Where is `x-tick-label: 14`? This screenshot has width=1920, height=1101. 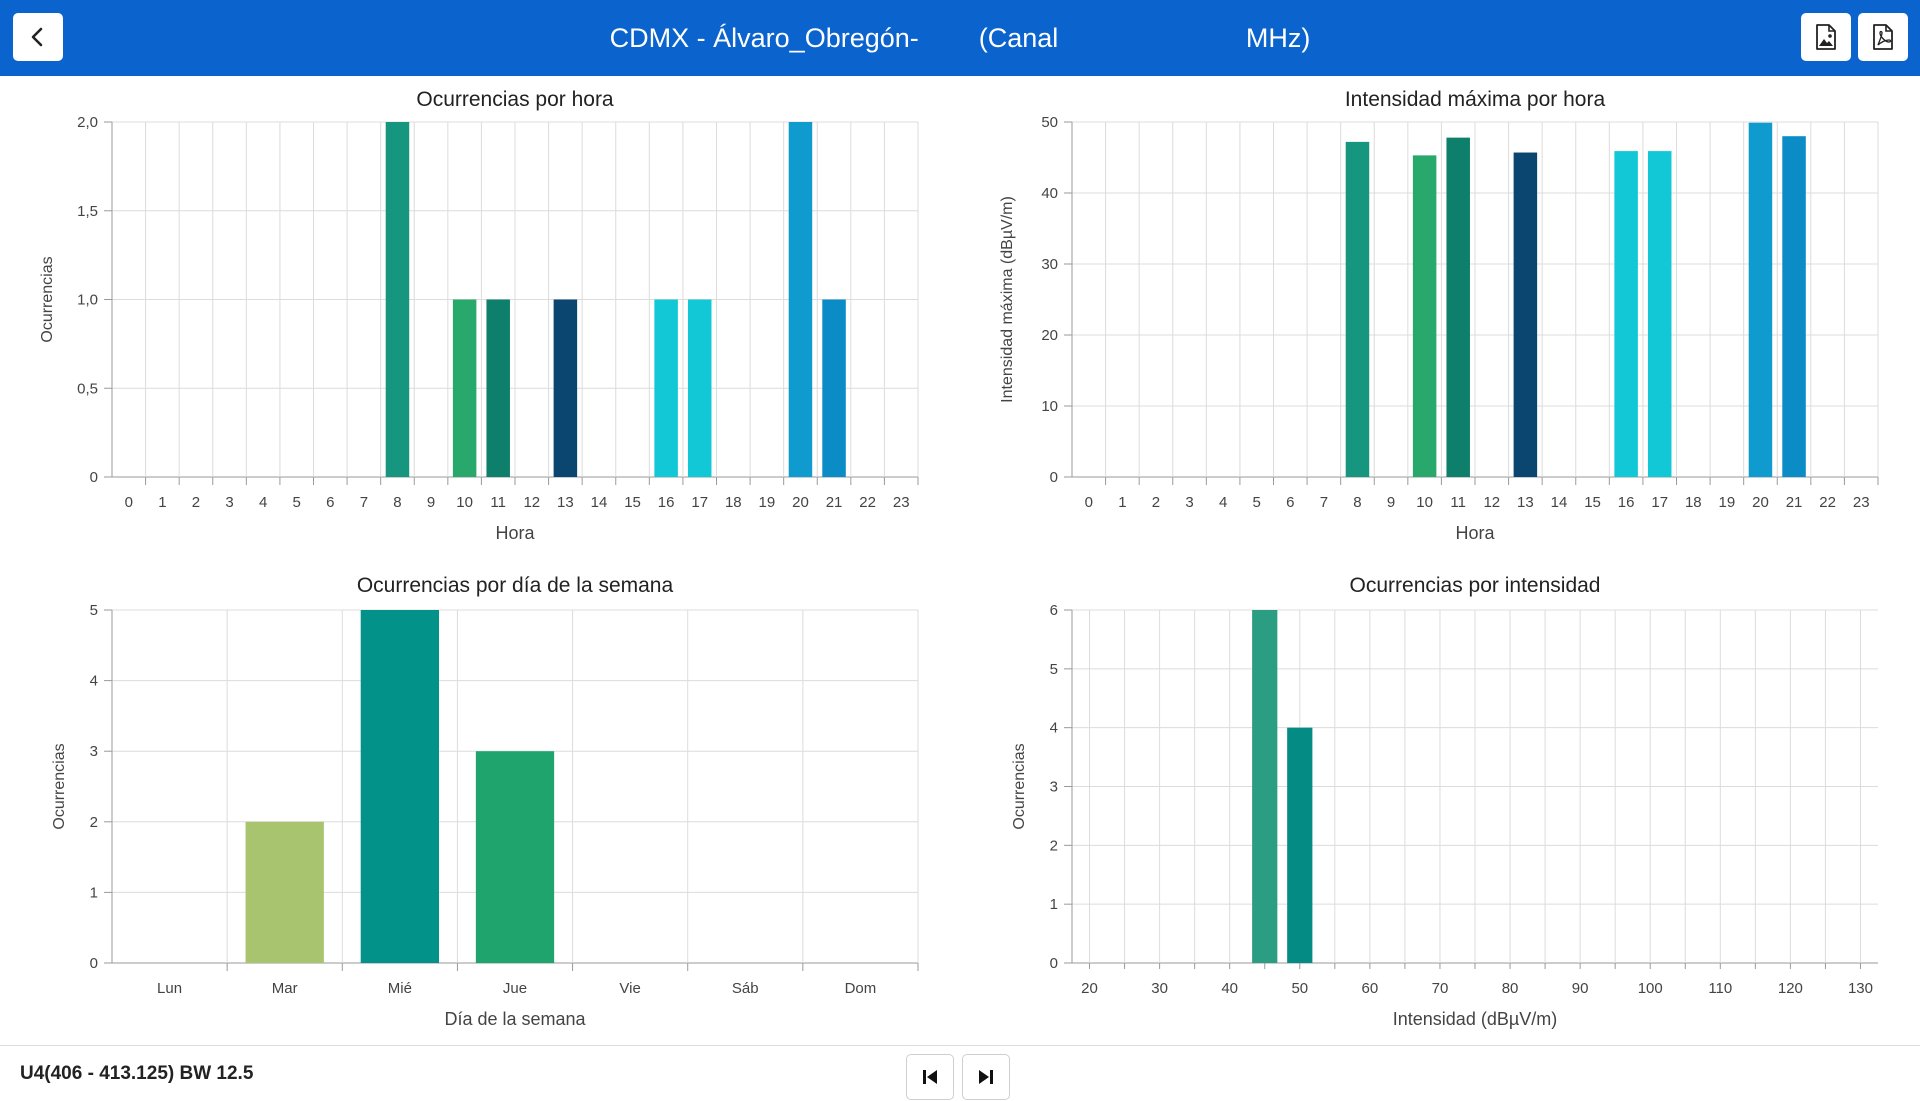
x-tick-label: 14 is located at coordinates (599, 502).